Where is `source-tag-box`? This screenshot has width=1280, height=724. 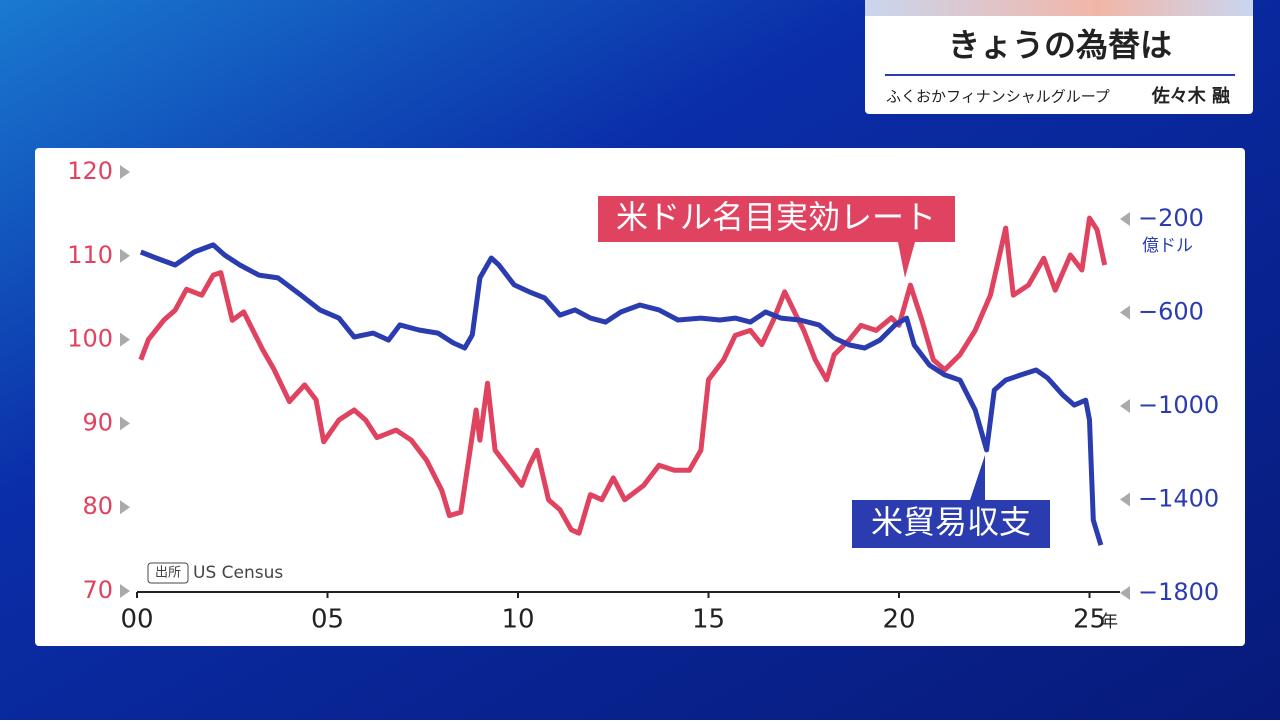 source-tag-box is located at coordinates (168, 573).